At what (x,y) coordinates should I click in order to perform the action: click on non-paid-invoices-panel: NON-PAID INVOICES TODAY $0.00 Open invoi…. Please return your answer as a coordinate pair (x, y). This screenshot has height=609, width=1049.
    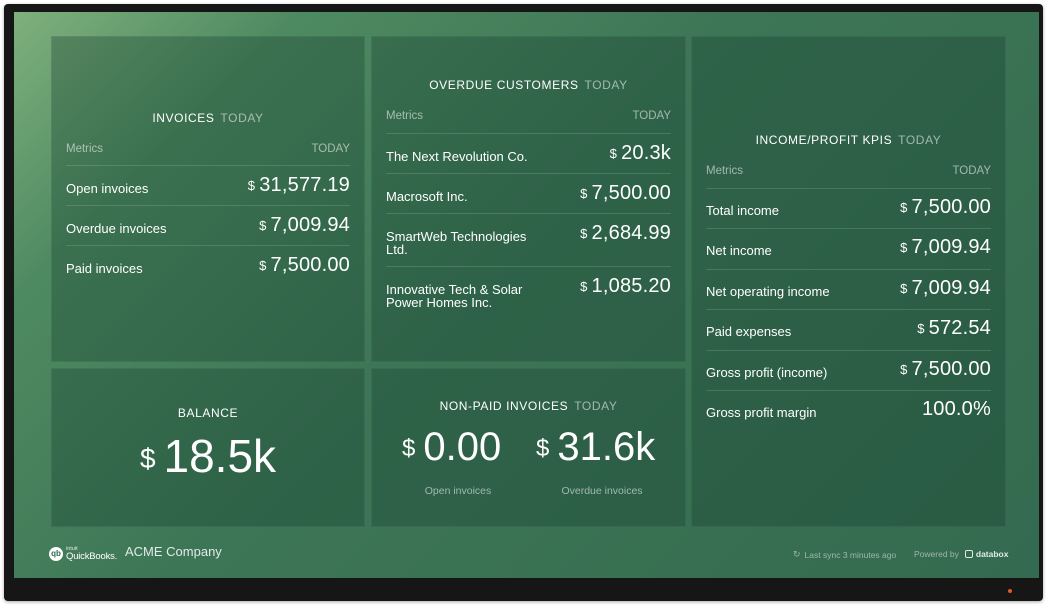
    Looking at the image, I should click on (528, 447).